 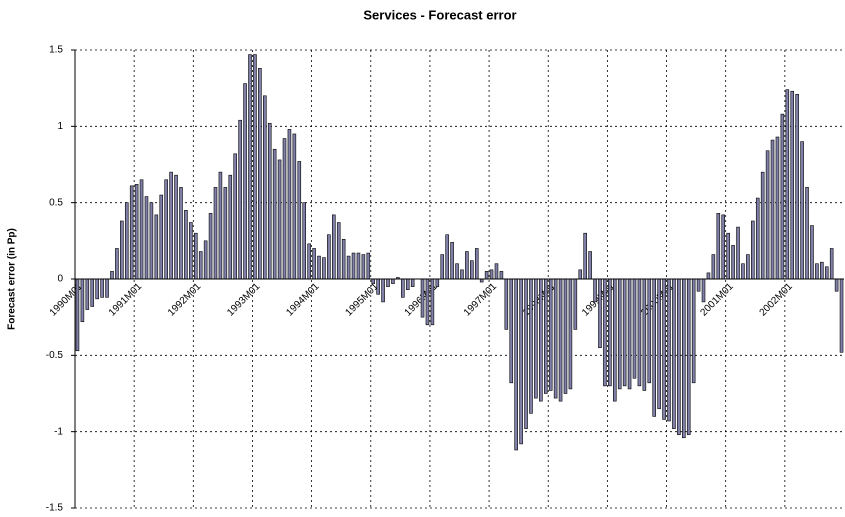 I want to click on x-tick-label: 1997M01, so click(x=481, y=300).